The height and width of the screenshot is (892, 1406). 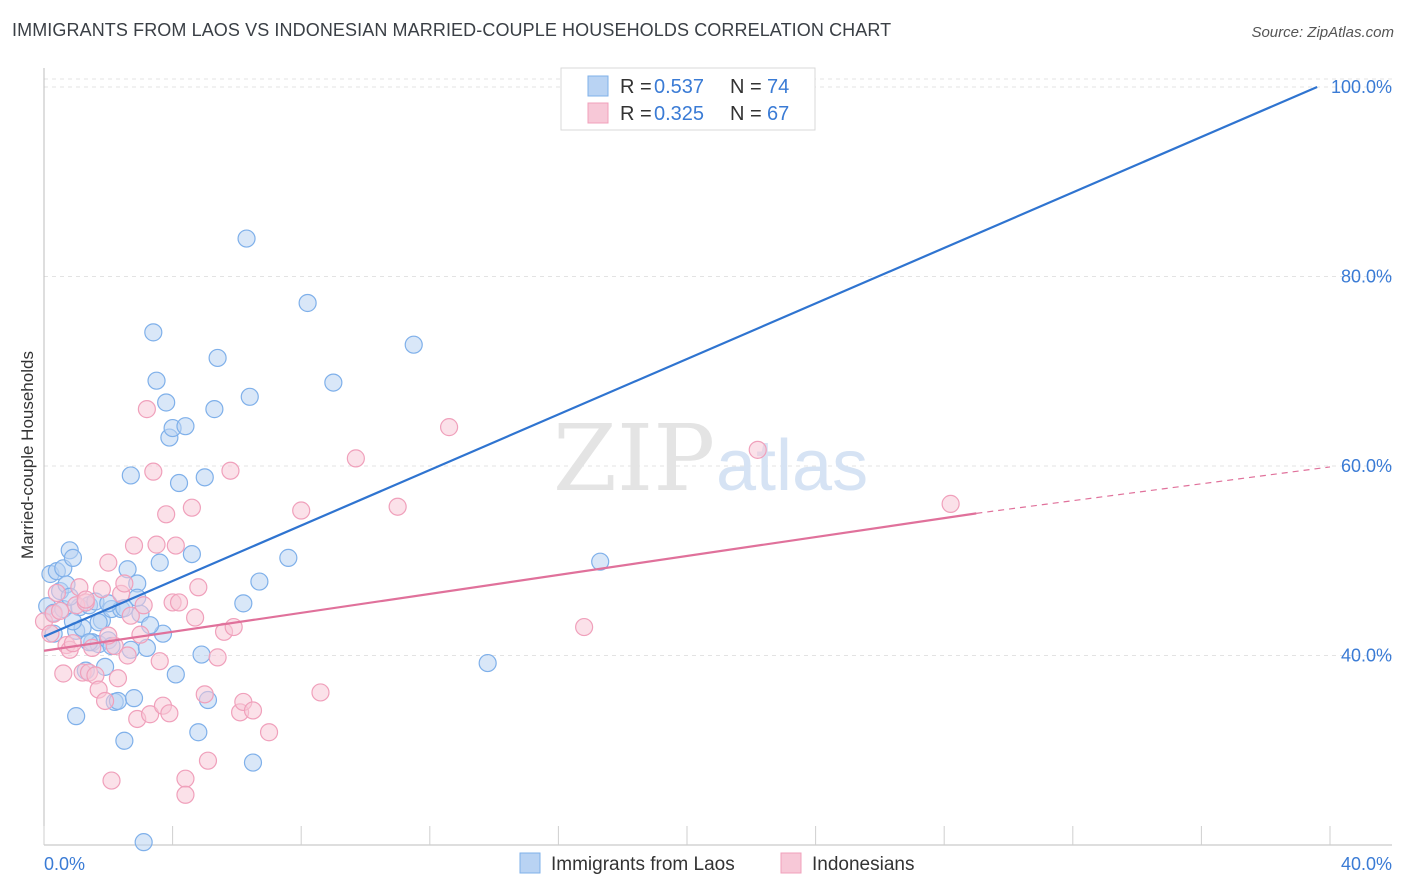 I want to click on y-tick-labels: 40.0% 60.0% 80.0% 100.0%, so click(x=1361, y=371).